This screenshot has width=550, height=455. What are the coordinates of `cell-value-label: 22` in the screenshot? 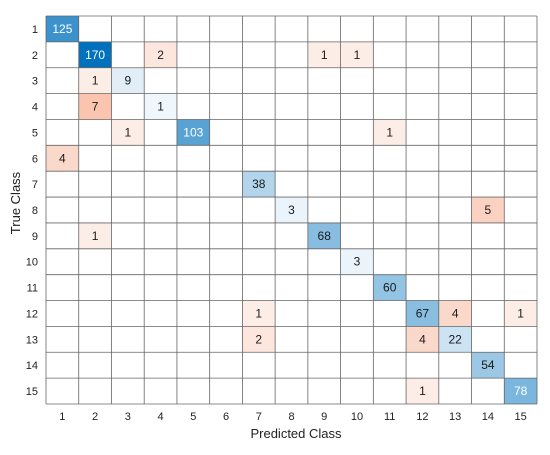 It's located at (455, 339).